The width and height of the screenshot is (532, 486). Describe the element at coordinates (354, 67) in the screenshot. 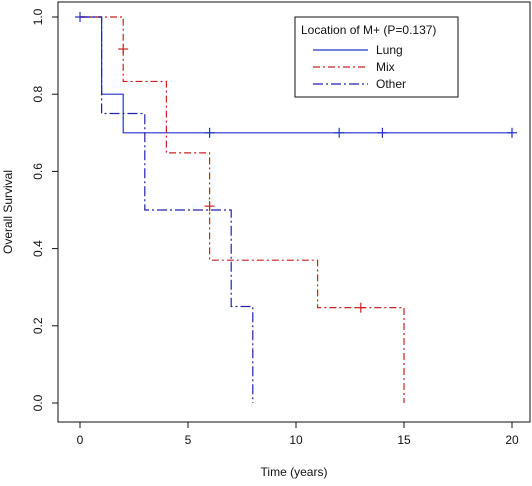

I see `legend-item-mix: Mix` at that location.